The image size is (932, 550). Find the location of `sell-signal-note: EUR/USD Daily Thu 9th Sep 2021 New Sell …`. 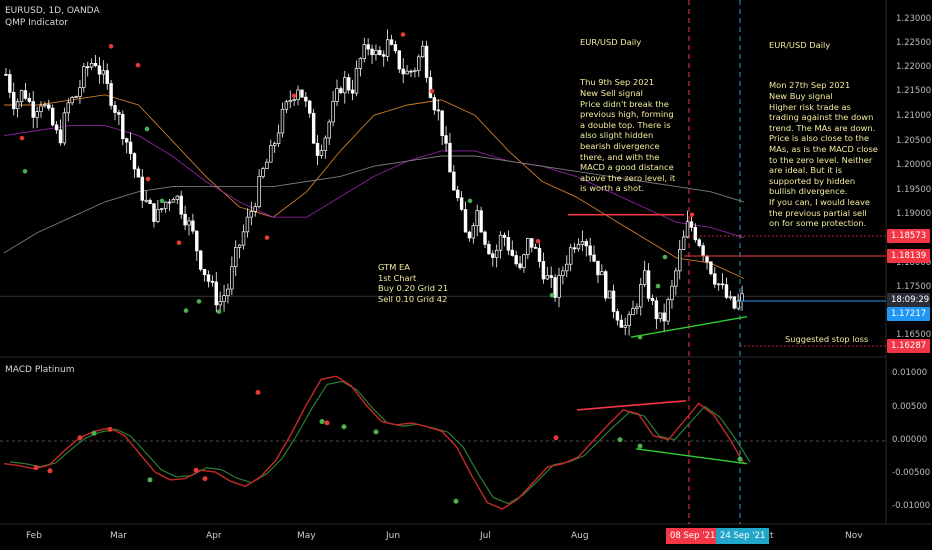

sell-signal-note: EUR/USD Daily Thu 9th Sep 2021 New Sell … is located at coordinates (630, 115).